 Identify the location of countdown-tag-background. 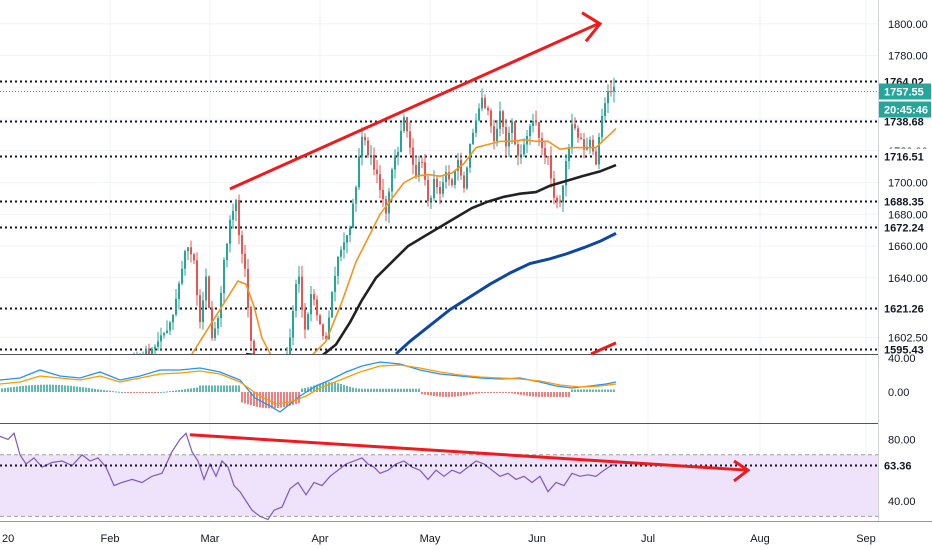
(905, 109).